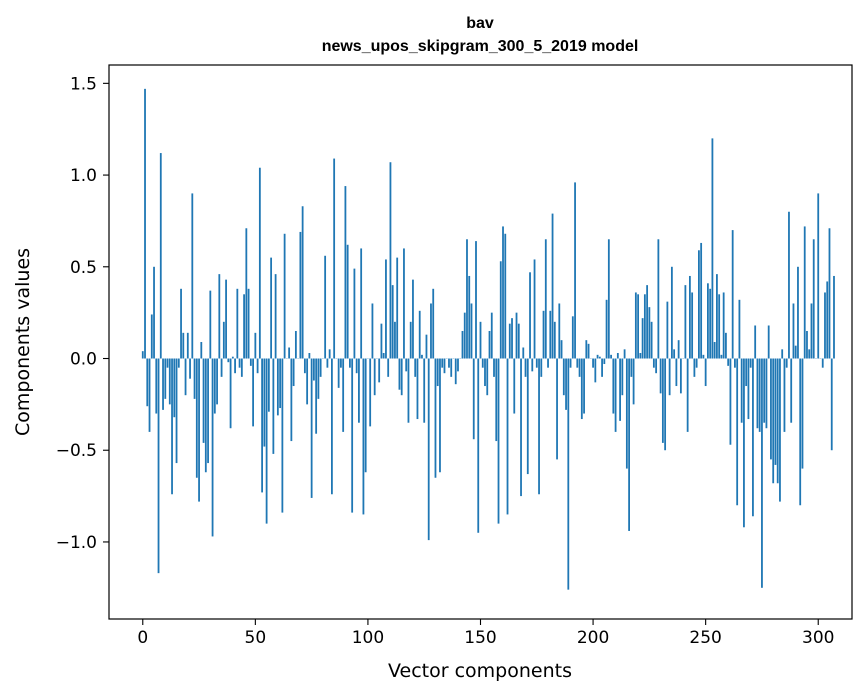 This screenshot has width=867, height=700. Describe the element at coordinates (480, 46) in the screenshot. I see `chart-title-line-2: news_upos_skipgram_300_5_2019 model` at that location.